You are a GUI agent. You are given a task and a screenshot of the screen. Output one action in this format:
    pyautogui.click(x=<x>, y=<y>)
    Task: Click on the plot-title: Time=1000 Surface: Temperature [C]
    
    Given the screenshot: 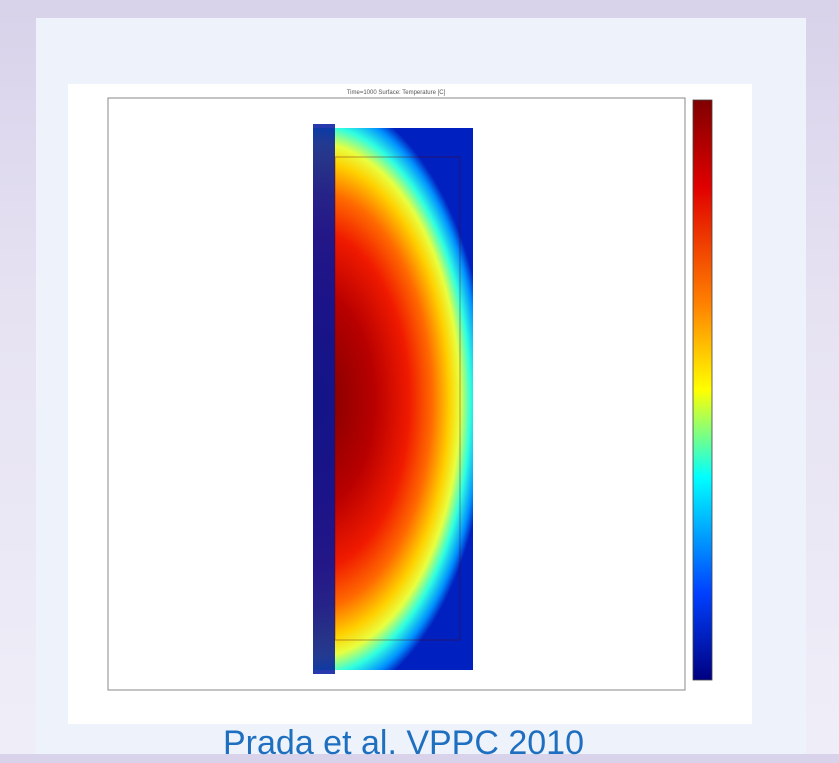 What is the action you would take?
    pyautogui.click(x=396, y=93)
    